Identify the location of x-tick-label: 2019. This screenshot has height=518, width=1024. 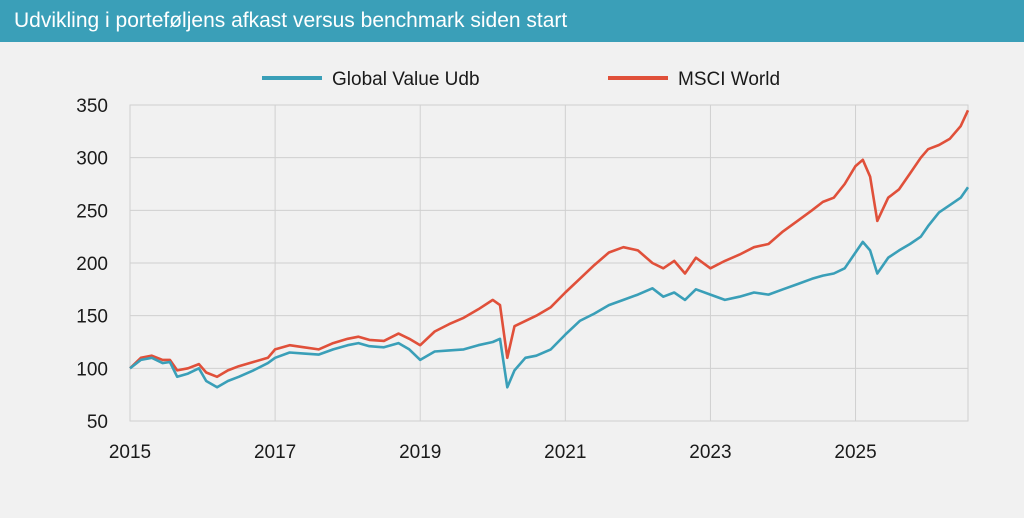
(420, 452).